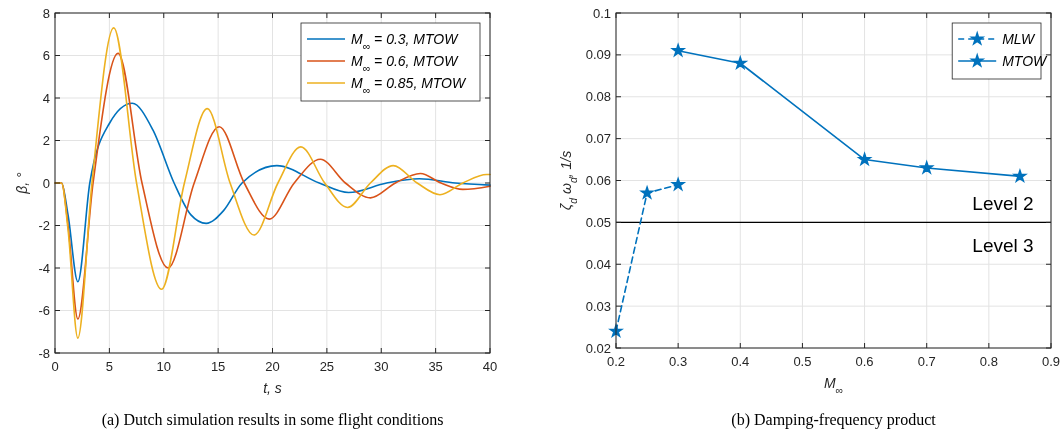 This screenshot has width=1064, height=440. What do you see at coordinates (833, 385) in the screenshot?
I see `x-axis-title: M$_{∞}$` at bounding box center [833, 385].